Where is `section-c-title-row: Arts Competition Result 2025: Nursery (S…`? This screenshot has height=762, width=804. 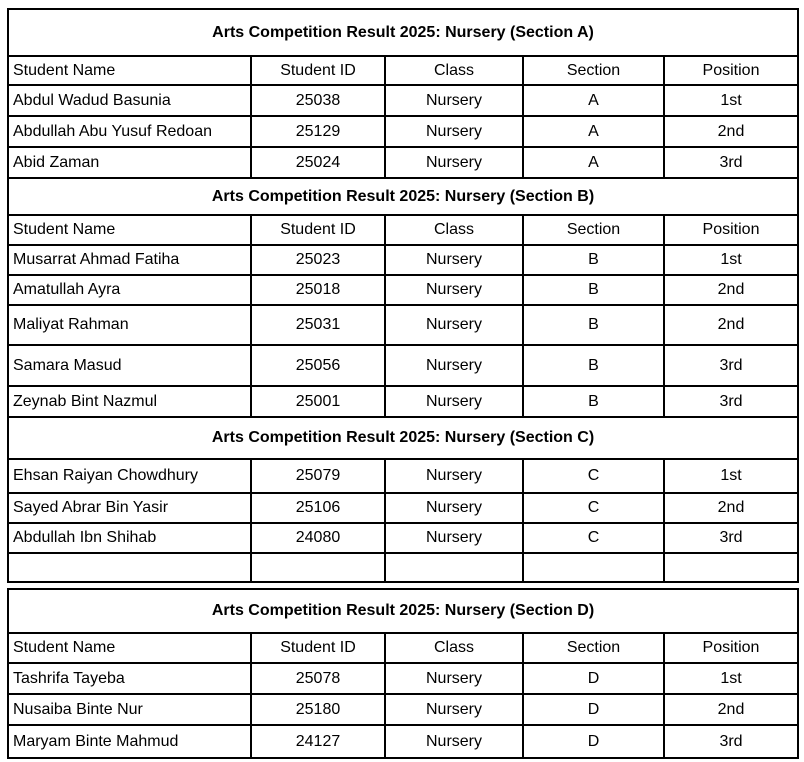 section-c-title-row: Arts Competition Result 2025: Nursery (S… is located at coordinates (403, 438).